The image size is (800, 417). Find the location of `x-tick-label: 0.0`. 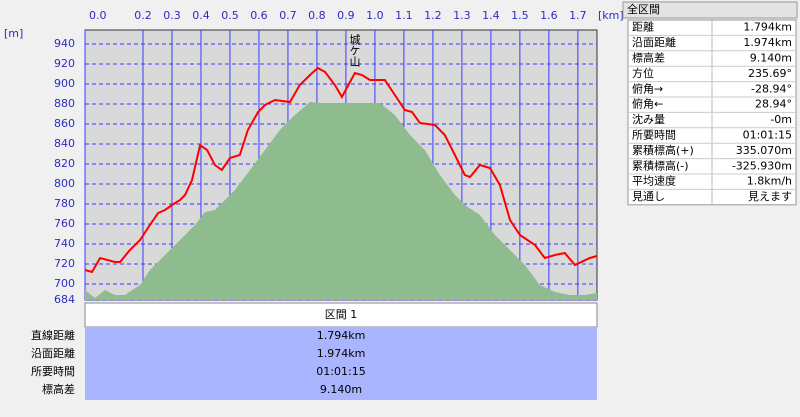

x-tick-label: 0.0 is located at coordinates (98, 15).